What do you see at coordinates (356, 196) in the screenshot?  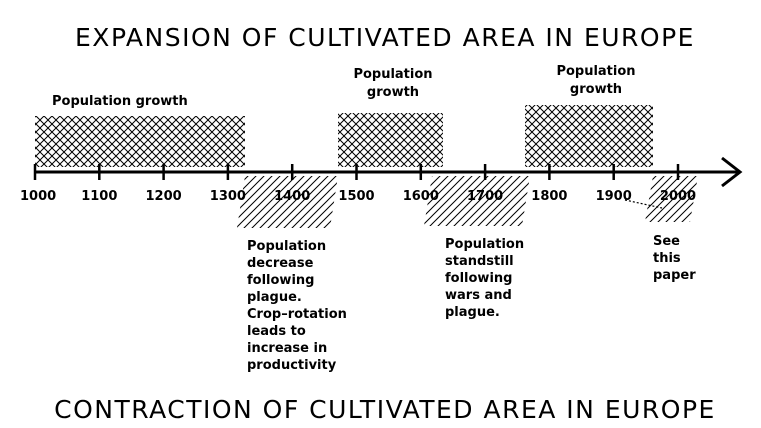 I see `tick-label: 1500` at bounding box center [356, 196].